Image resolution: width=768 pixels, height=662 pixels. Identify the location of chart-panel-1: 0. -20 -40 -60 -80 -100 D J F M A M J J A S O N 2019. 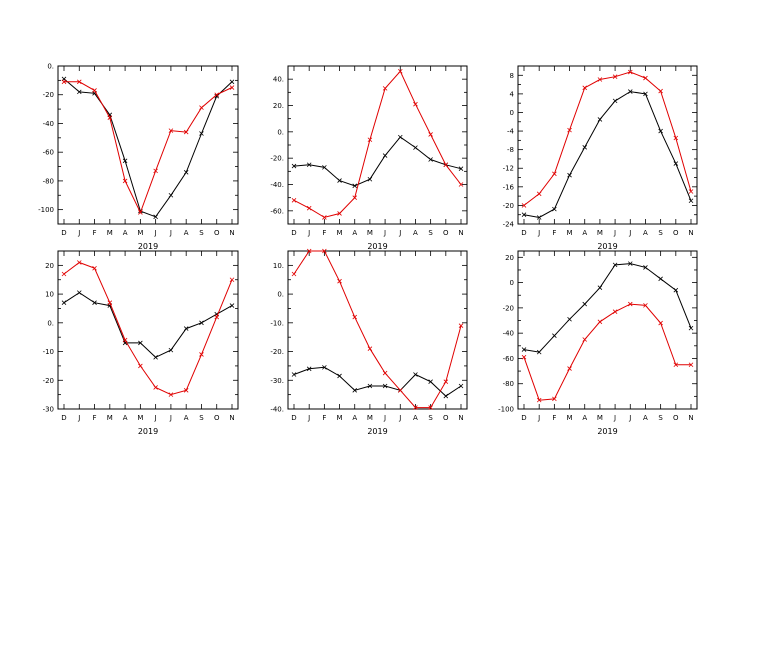
(138, 157).